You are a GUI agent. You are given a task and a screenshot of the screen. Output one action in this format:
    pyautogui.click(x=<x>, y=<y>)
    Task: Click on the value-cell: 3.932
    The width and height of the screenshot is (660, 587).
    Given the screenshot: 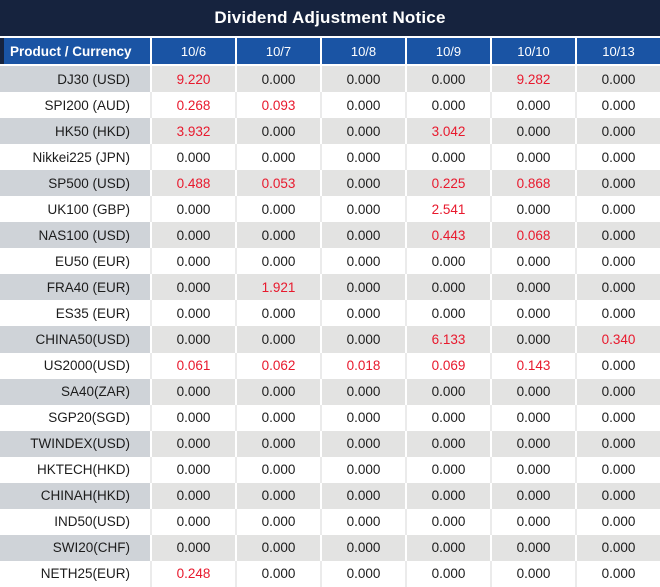 What is the action you would take?
    pyautogui.click(x=192, y=131)
    